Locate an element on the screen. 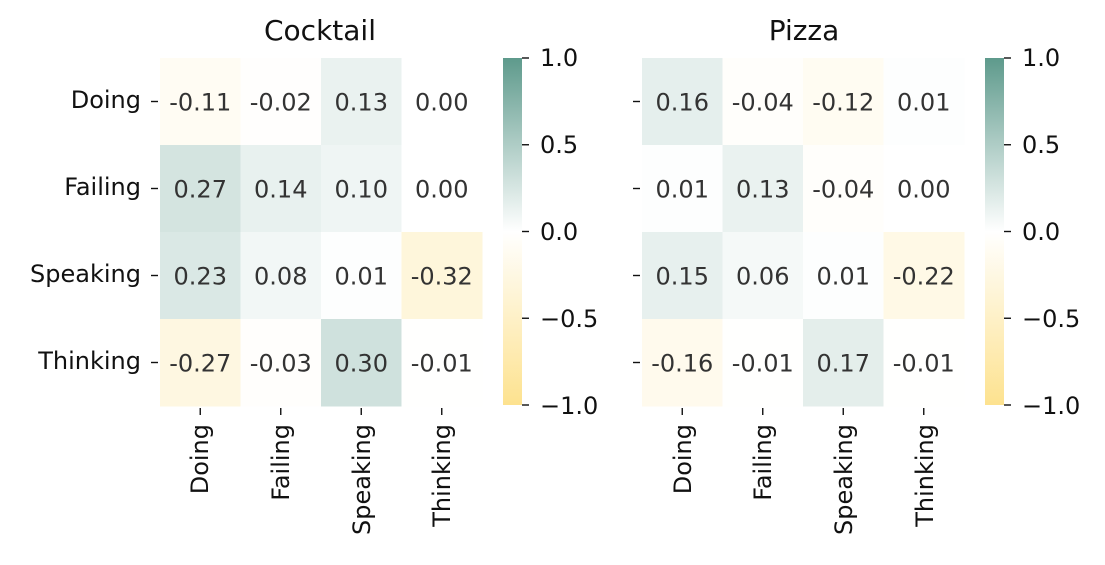 The width and height of the screenshot is (1105, 565). cell-value-label: 0.16 is located at coordinates (682, 103).